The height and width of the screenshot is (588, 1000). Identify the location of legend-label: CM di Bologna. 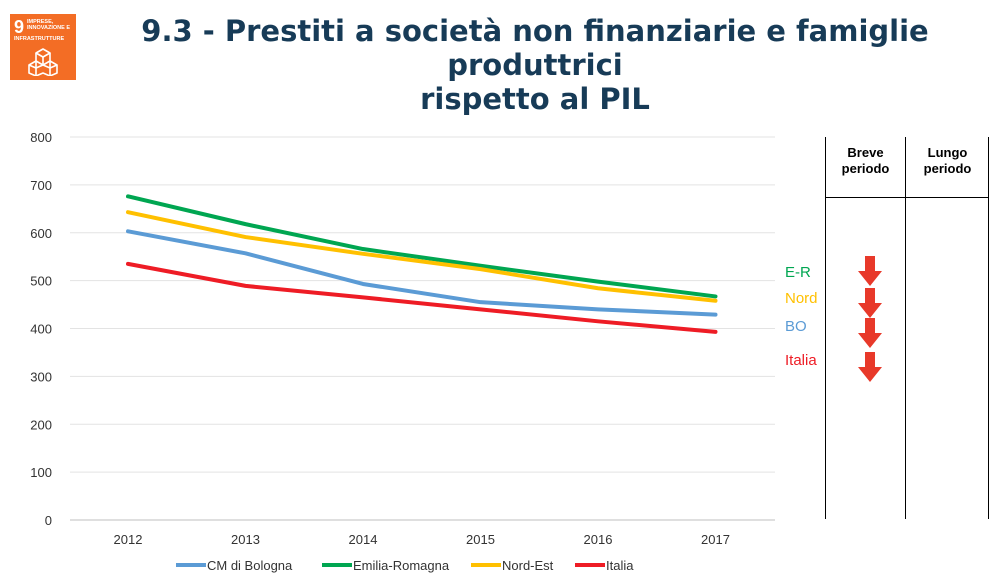
(250, 565).